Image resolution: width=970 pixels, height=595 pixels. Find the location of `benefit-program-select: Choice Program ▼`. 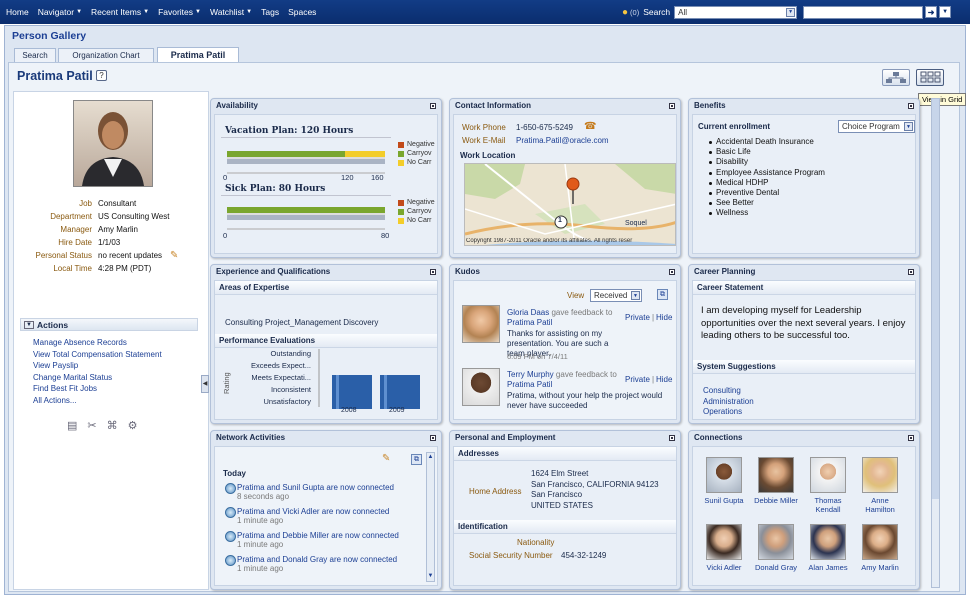

benefit-program-select: Choice Program ▼ is located at coordinates (876, 126).